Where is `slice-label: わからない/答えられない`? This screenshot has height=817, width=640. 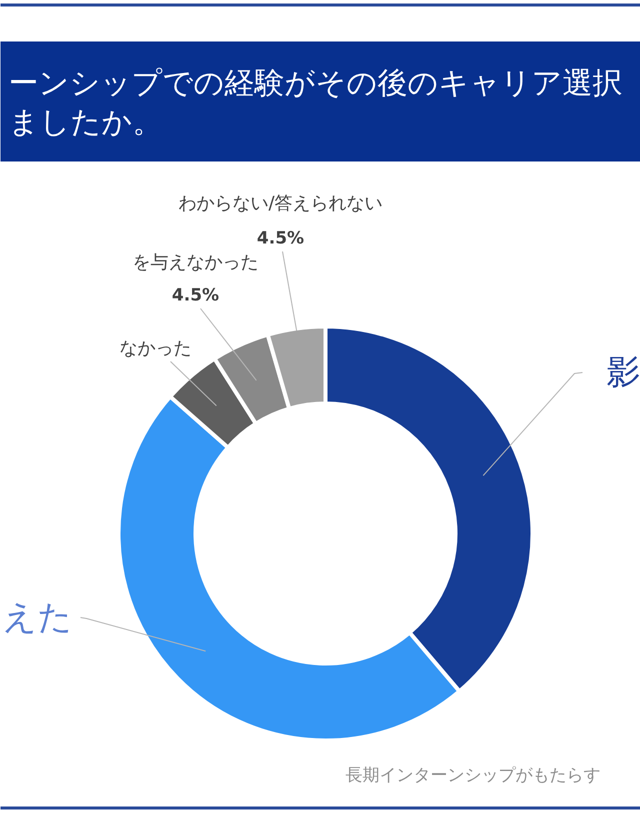 slice-label: わからない/答えられない is located at coordinates (280, 203).